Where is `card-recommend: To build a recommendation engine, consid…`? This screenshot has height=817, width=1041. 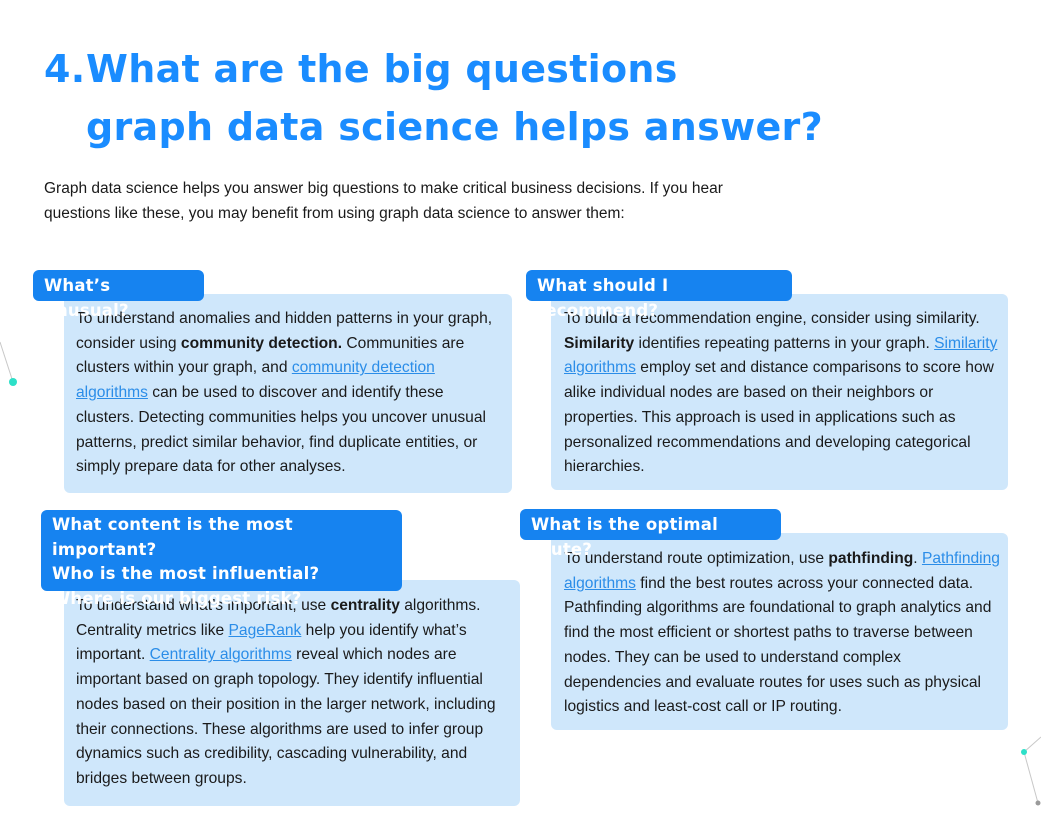 card-recommend: To build a recommendation engine, consid… is located at coordinates (779, 392).